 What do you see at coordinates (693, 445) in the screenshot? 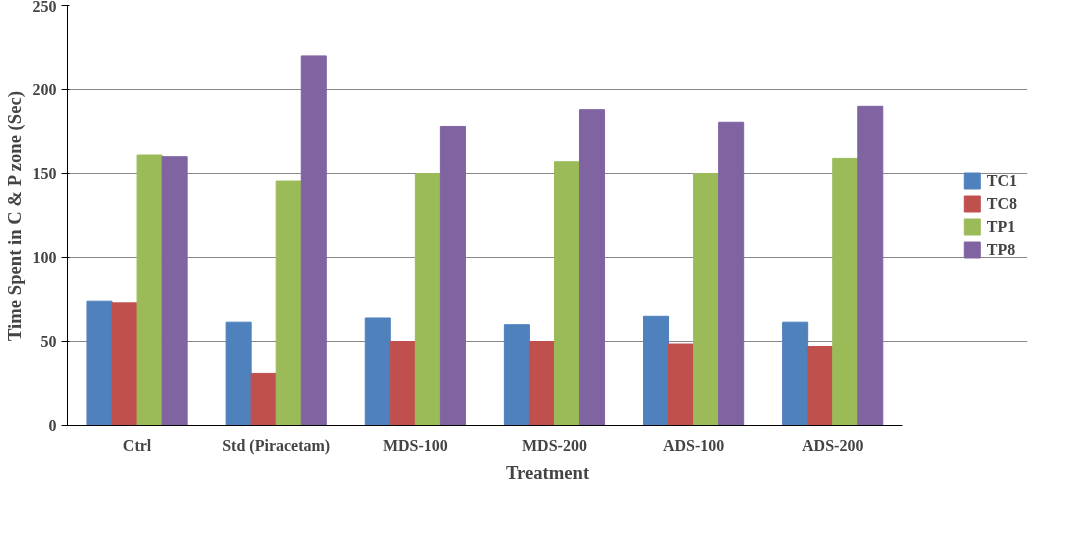
I see `x-tick-label: ADS-100` at bounding box center [693, 445].